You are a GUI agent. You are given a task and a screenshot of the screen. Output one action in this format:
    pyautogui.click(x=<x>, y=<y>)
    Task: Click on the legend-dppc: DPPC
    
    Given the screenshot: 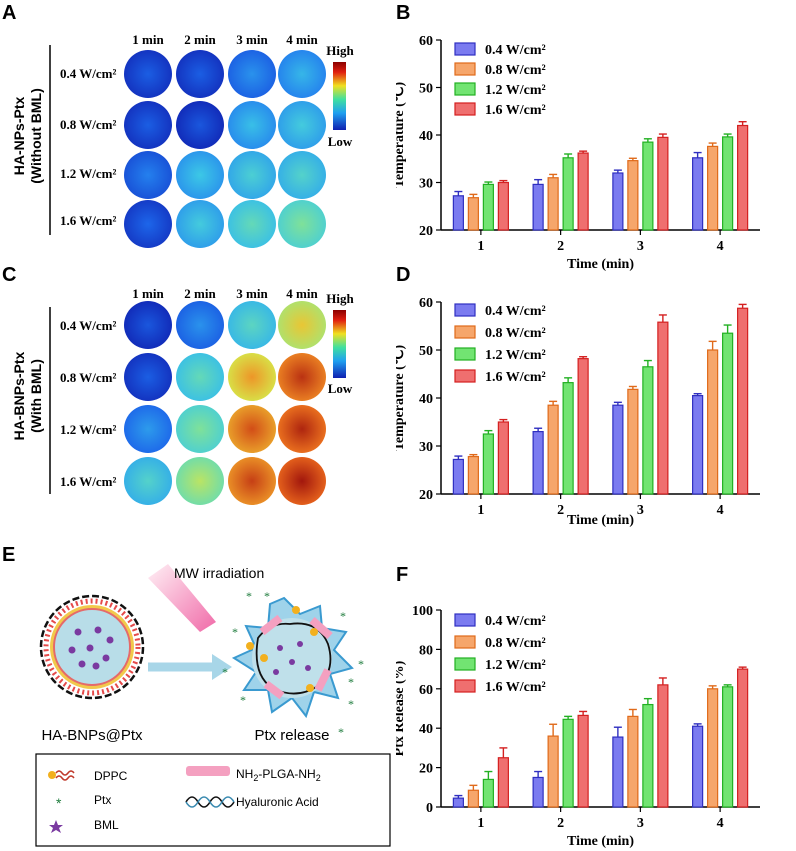 What is the action you would take?
    pyautogui.click(x=111, y=776)
    